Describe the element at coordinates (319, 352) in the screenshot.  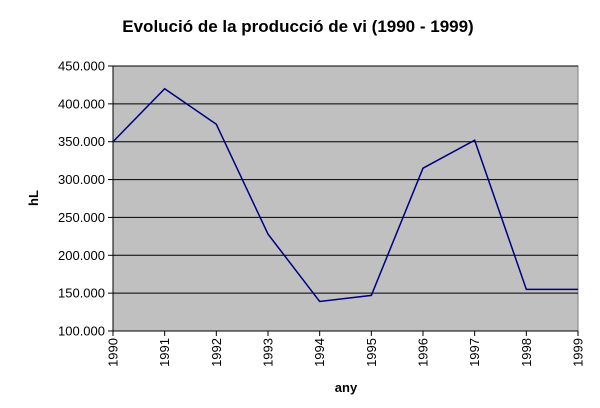
I see `x-tick-label-4: 1994` at that location.